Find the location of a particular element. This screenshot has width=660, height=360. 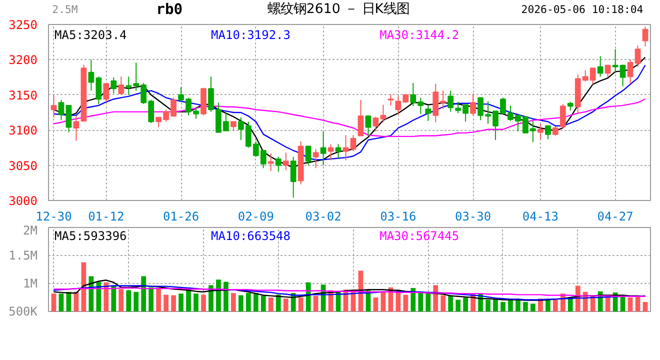

y-tick-label: 3200 is located at coordinates (23, 60).